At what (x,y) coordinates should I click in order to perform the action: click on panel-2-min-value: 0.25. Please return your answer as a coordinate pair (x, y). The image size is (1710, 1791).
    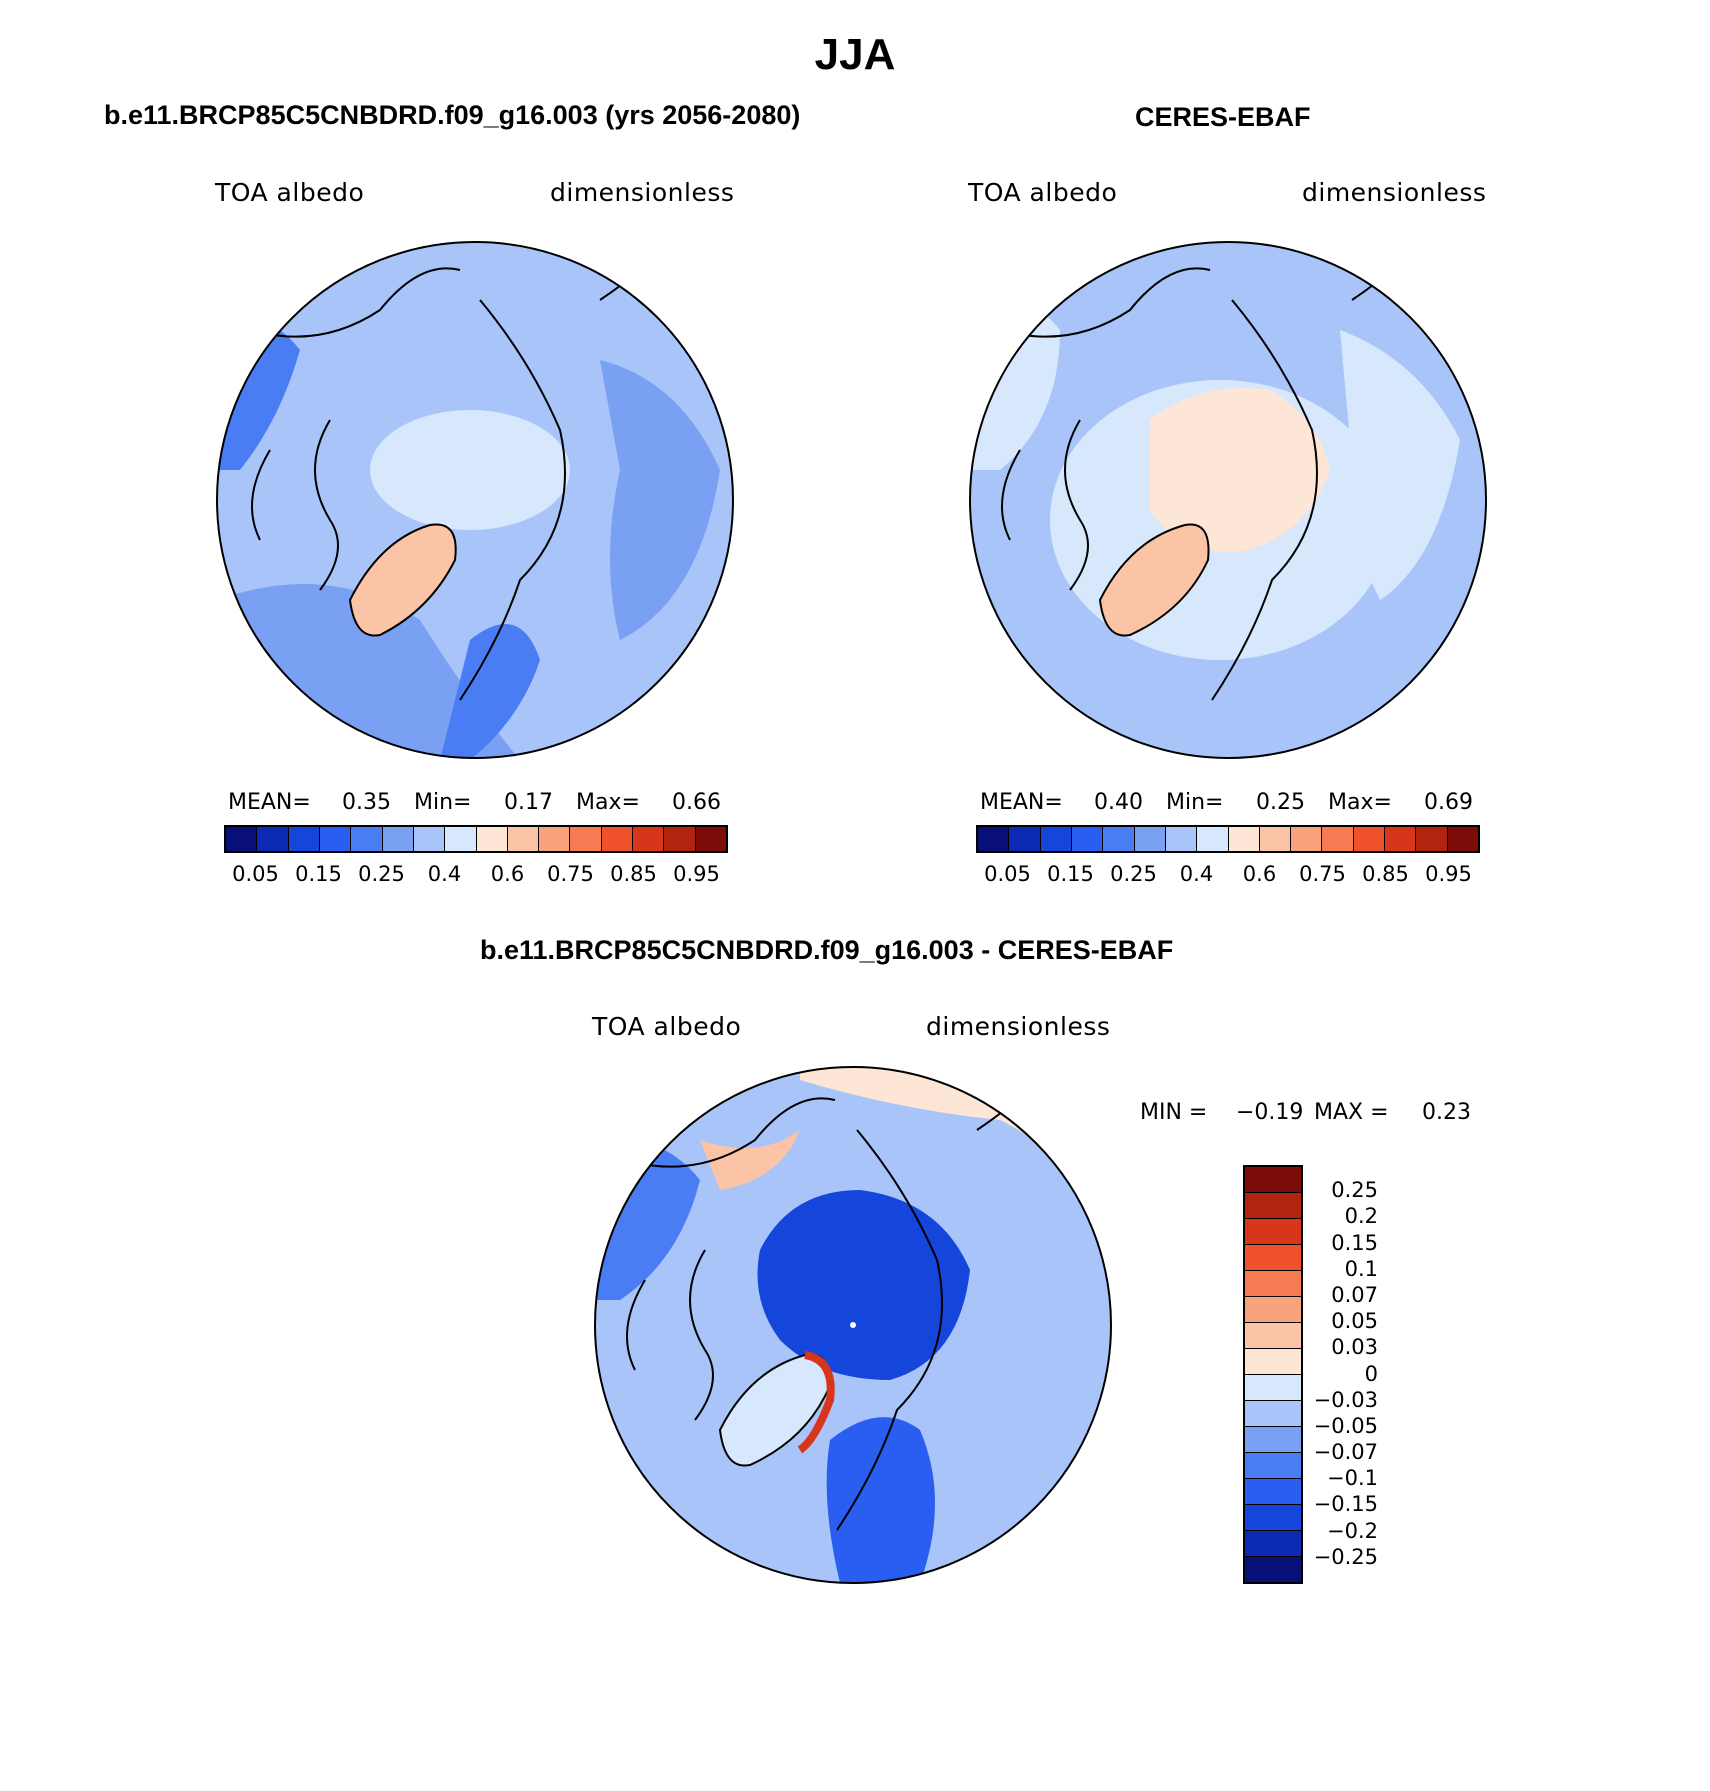
    Looking at the image, I should click on (1280, 802).